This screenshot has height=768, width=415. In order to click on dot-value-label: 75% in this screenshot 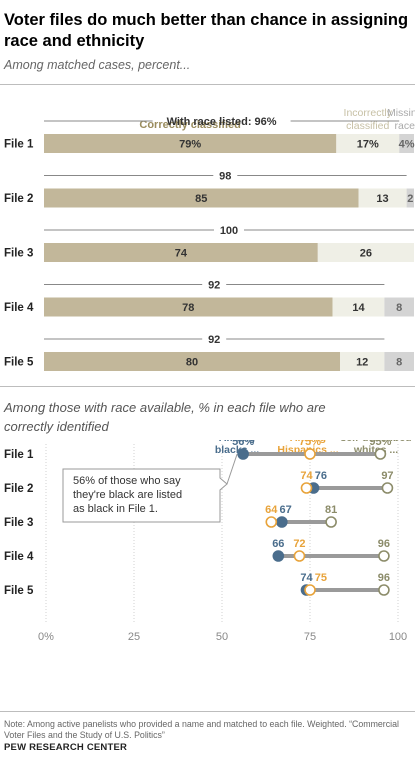, I will do `click(310, 444)`.